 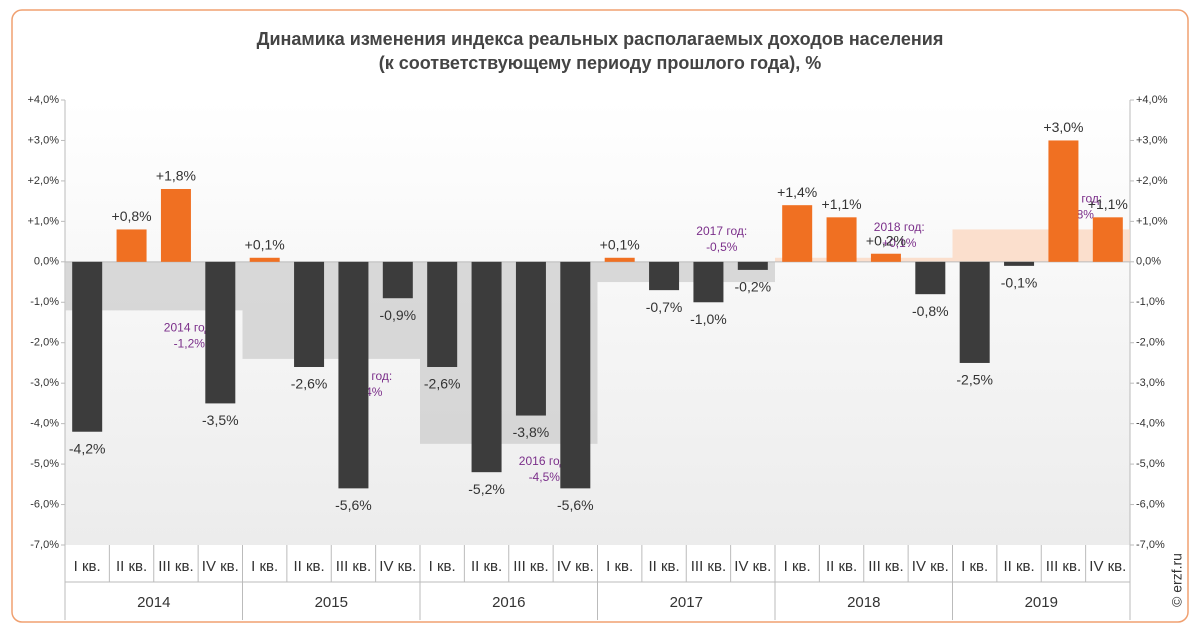 I want to click on value-label: -5,2%, so click(x=486, y=489).